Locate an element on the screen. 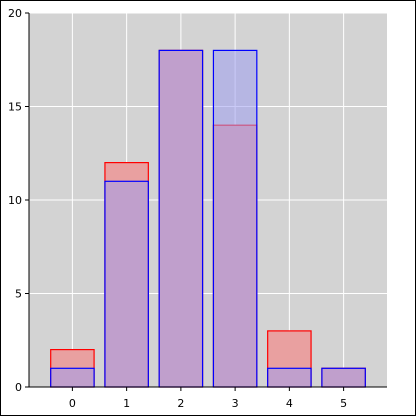  x-tick-label: 2 is located at coordinates (180, 403).